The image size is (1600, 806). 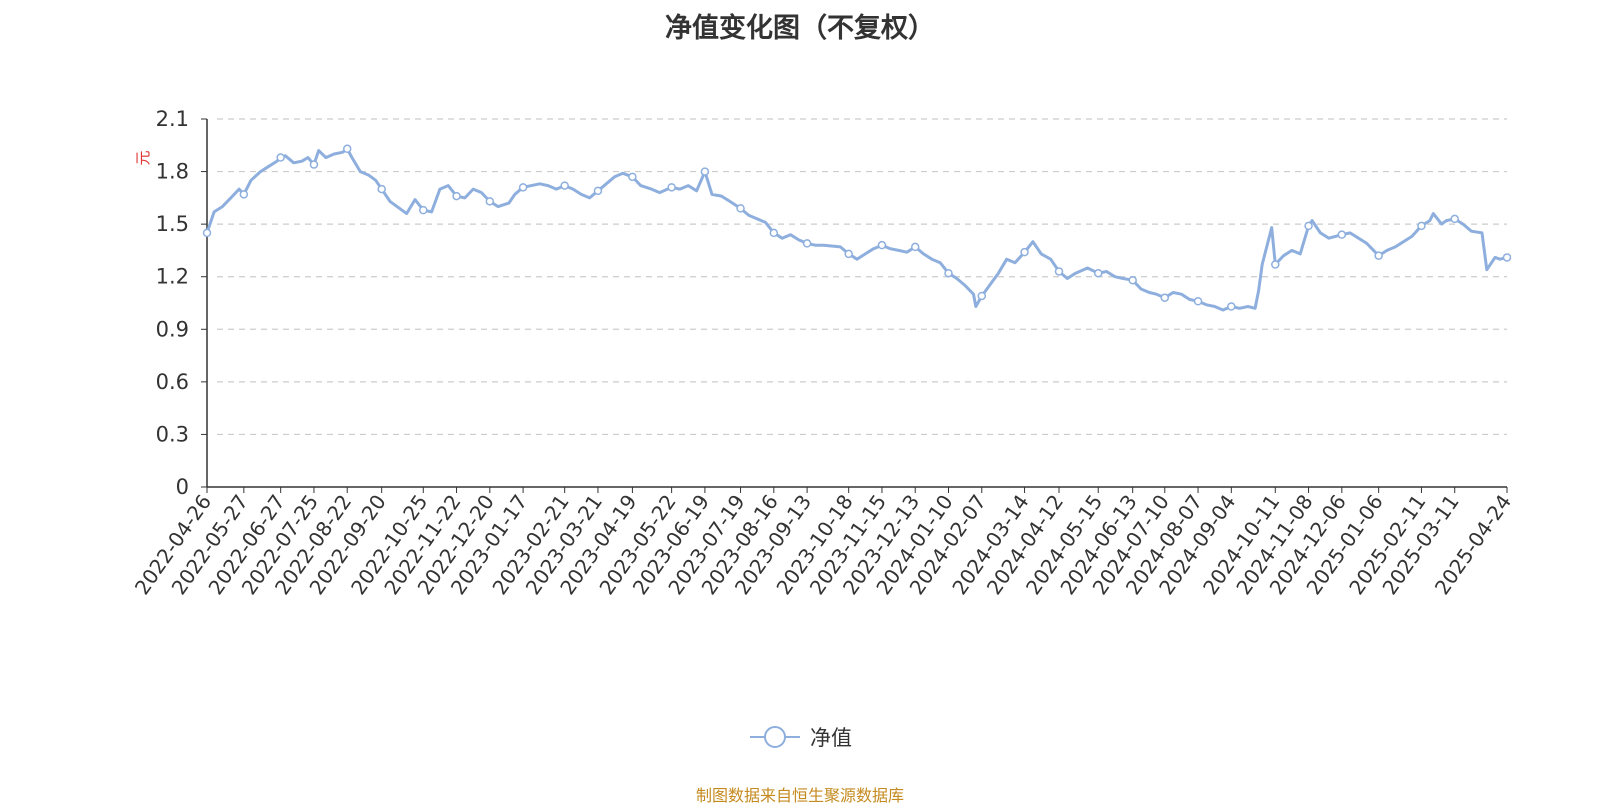 What do you see at coordinates (182, 487) in the screenshot?
I see `y-tick-label: 0` at bounding box center [182, 487].